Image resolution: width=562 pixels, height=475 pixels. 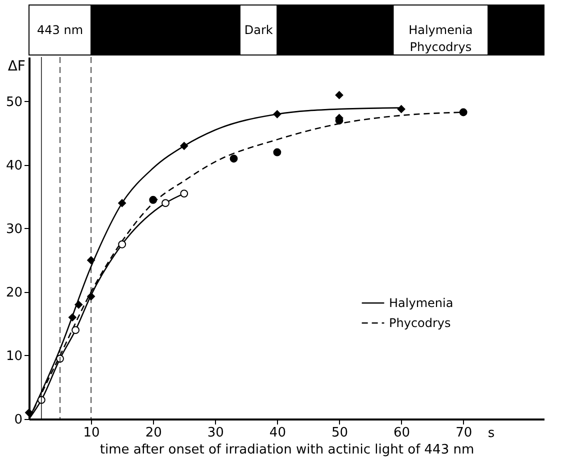 What do you see at coordinates (60, 30) in the screenshot?
I see `series-label: 443 nm` at bounding box center [60, 30].